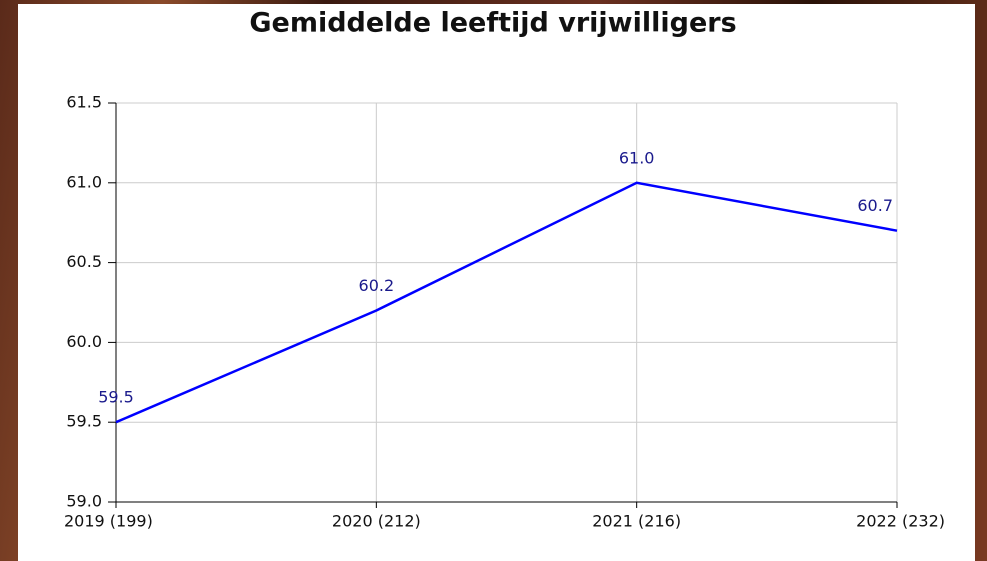  What do you see at coordinates (116, 397) in the screenshot?
I see `value-label: 59.5` at bounding box center [116, 397].